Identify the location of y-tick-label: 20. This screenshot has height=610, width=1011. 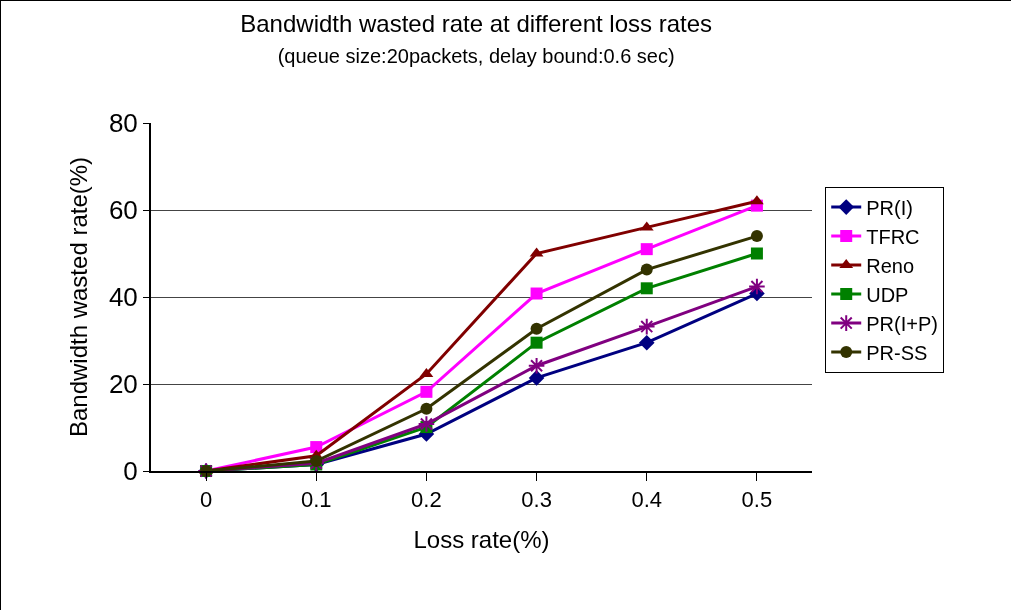
(123, 384).